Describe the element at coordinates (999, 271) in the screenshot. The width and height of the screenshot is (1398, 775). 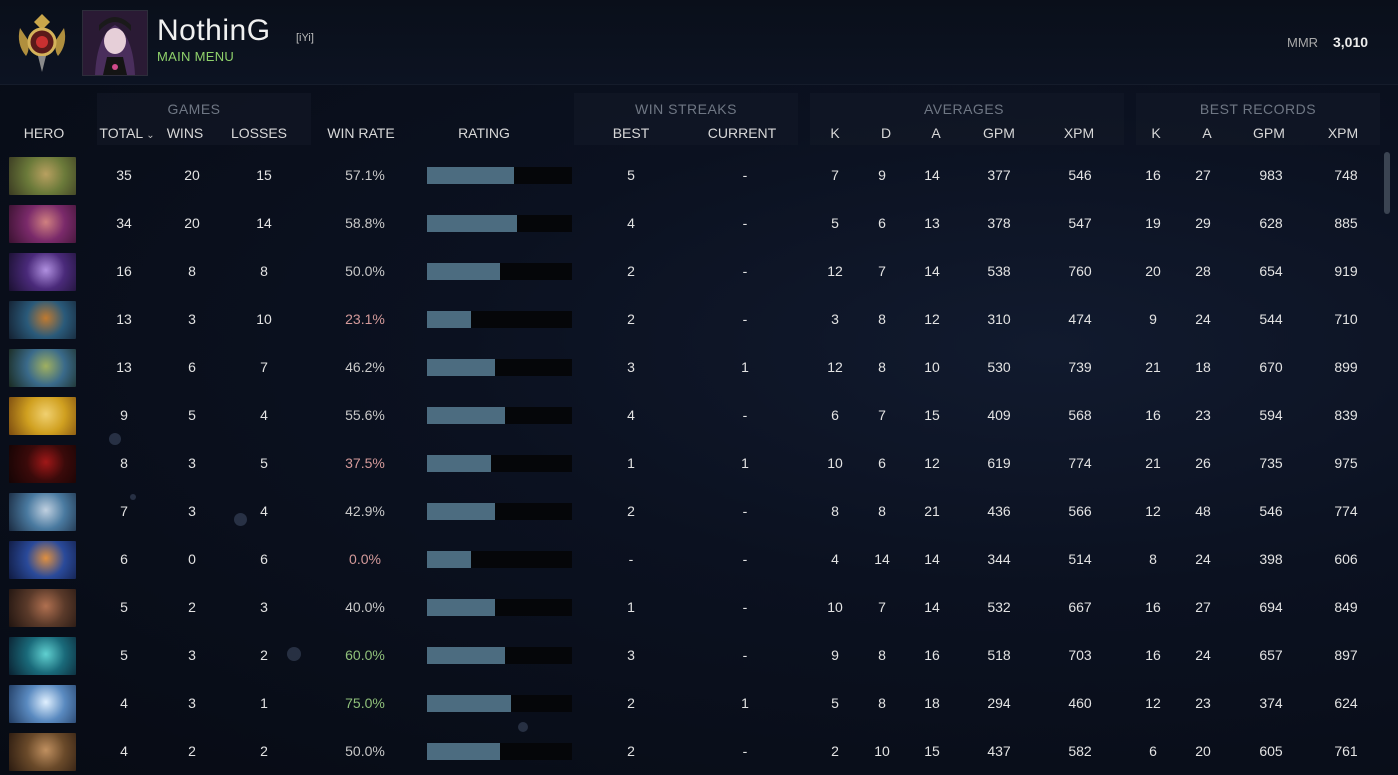
I see `cell-avg-gpm: 538` at that location.